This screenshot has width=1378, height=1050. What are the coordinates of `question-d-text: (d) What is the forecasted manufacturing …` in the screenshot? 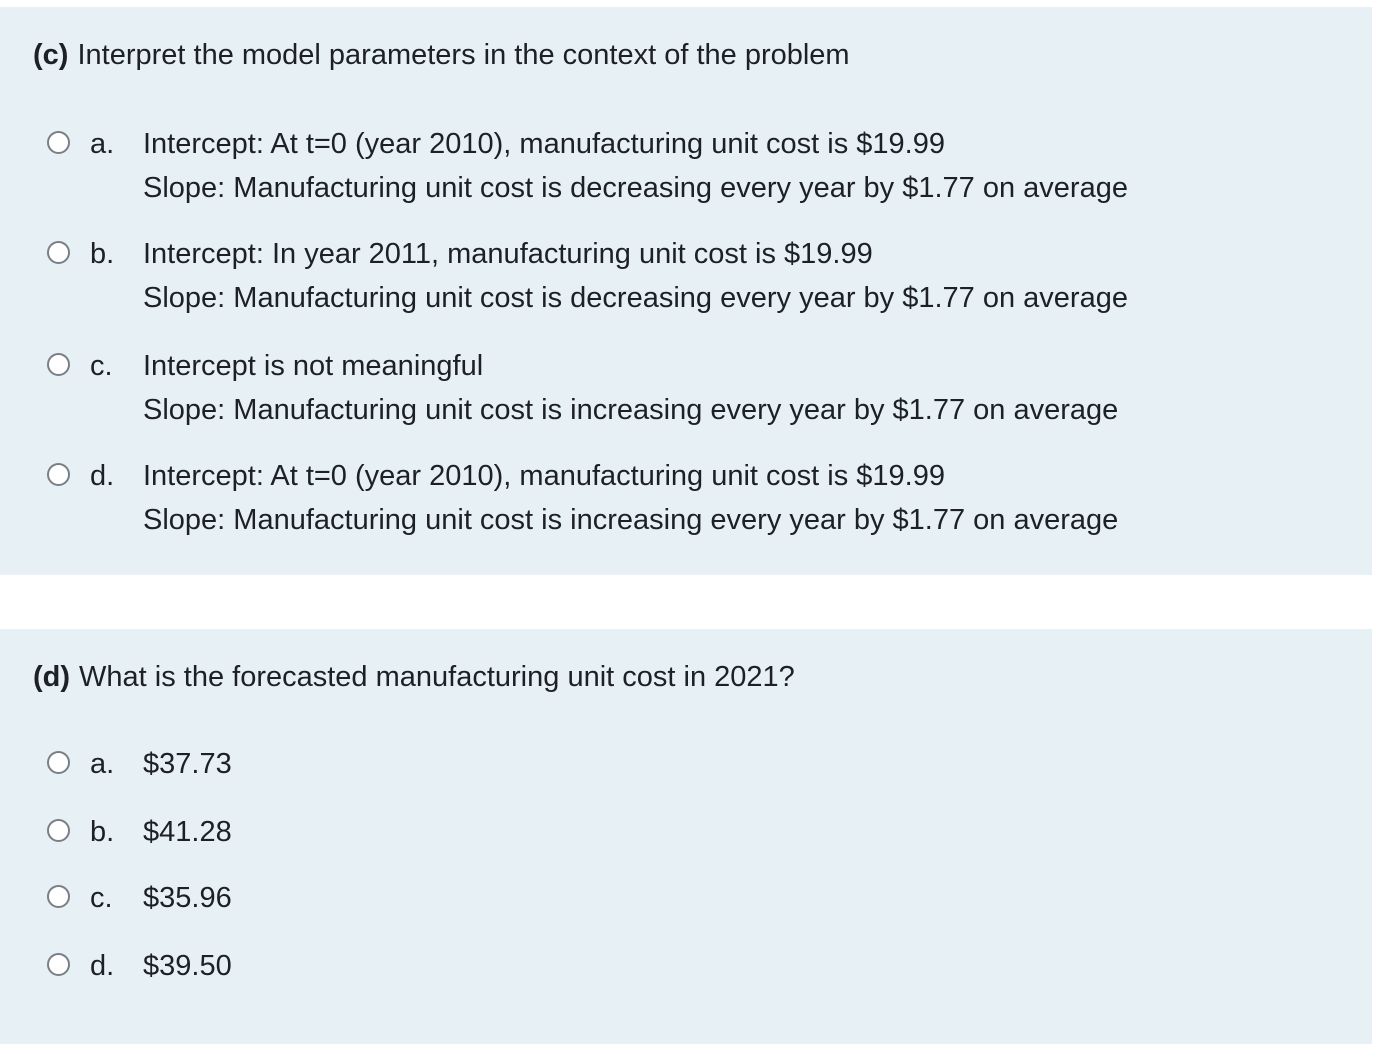 It's located at (414, 677).